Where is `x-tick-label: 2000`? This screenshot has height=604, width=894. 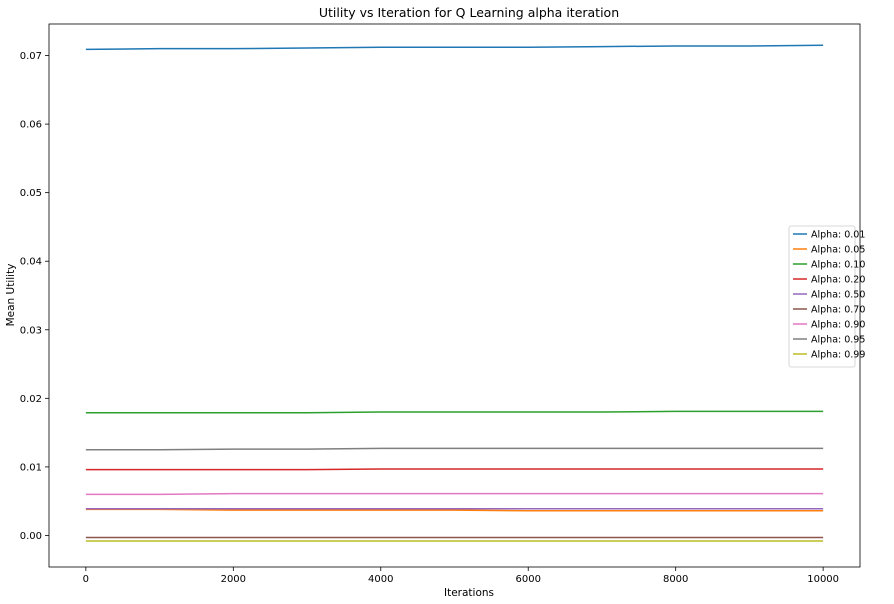
x-tick-label: 2000 is located at coordinates (233, 579).